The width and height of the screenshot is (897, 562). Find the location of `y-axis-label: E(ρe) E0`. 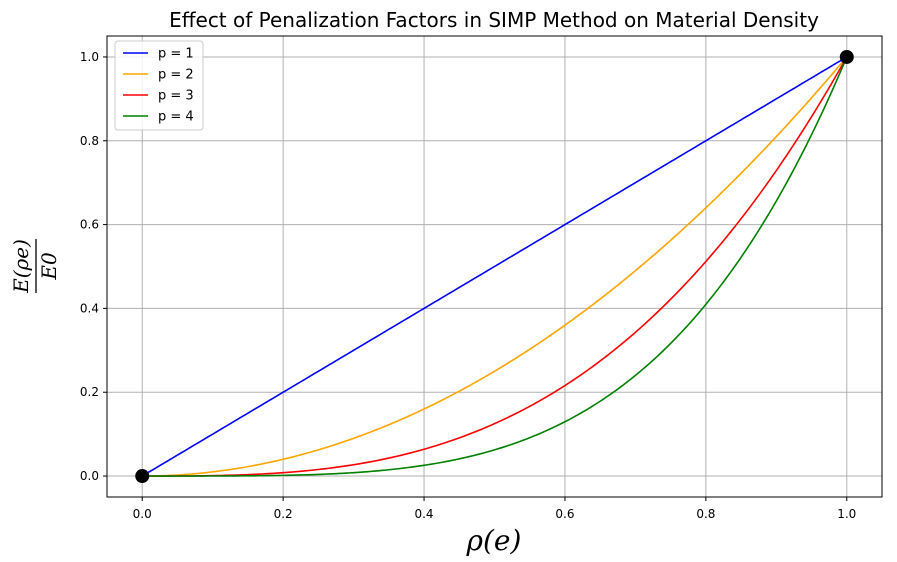

y-axis-label: E(ρe) E0 is located at coordinates (35, 266).